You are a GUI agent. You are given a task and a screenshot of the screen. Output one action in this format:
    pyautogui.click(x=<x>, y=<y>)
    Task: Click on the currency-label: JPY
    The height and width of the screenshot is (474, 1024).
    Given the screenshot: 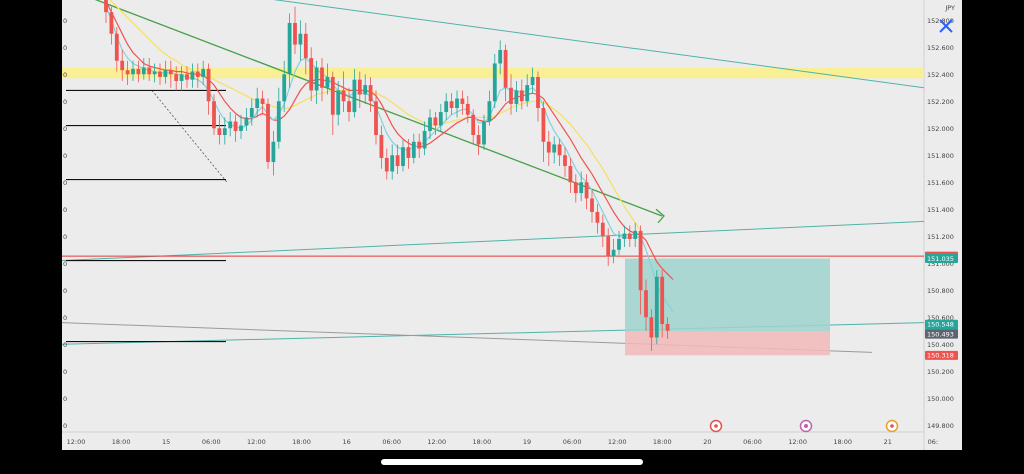 What is the action you would take?
    pyautogui.click(x=949, y=8)
    